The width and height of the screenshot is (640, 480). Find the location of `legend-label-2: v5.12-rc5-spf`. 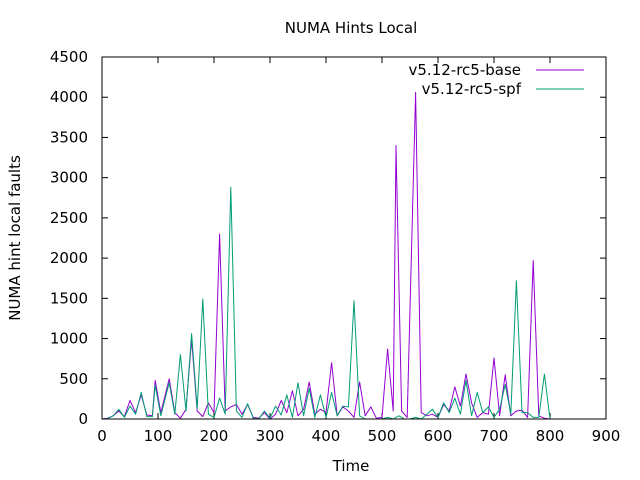

legend-label-2: v5.12-rc5-spf is located at coordinates (472, 89).